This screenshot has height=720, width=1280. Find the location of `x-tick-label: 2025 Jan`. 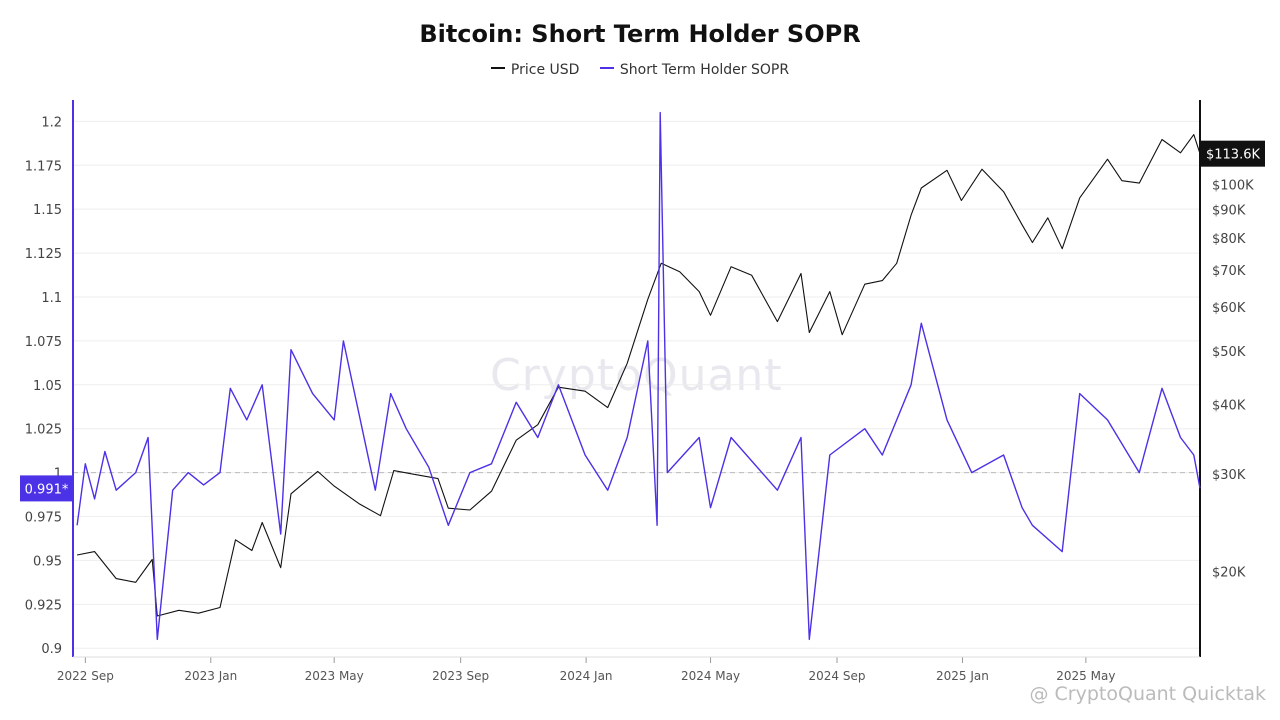

x-tick-label: 2025 Jan is located at coordinates (962, 676).